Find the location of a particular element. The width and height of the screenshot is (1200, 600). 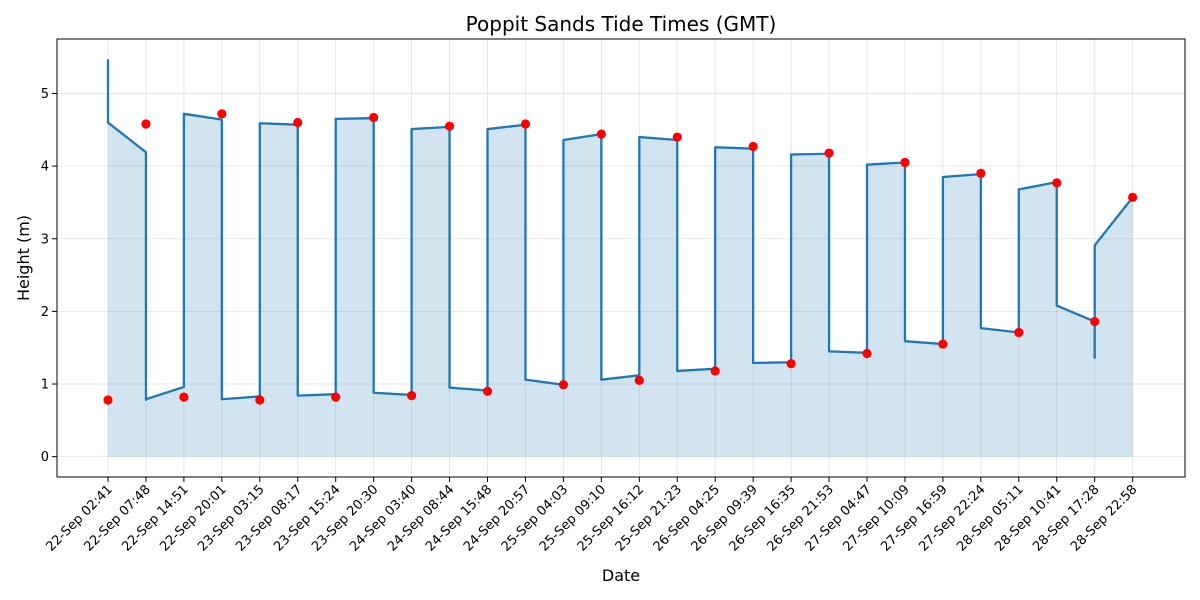

x-tick-label: 25-Sep 04:03 is located at coordinates (535, 518).